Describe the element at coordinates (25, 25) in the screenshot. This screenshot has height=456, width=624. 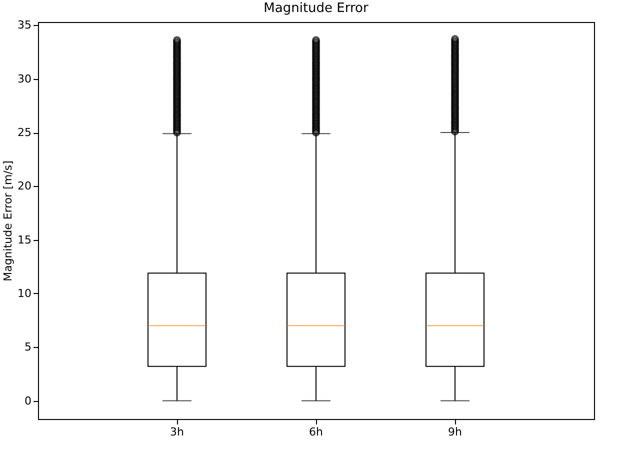
I see `y-tick-label: 35` at that location.